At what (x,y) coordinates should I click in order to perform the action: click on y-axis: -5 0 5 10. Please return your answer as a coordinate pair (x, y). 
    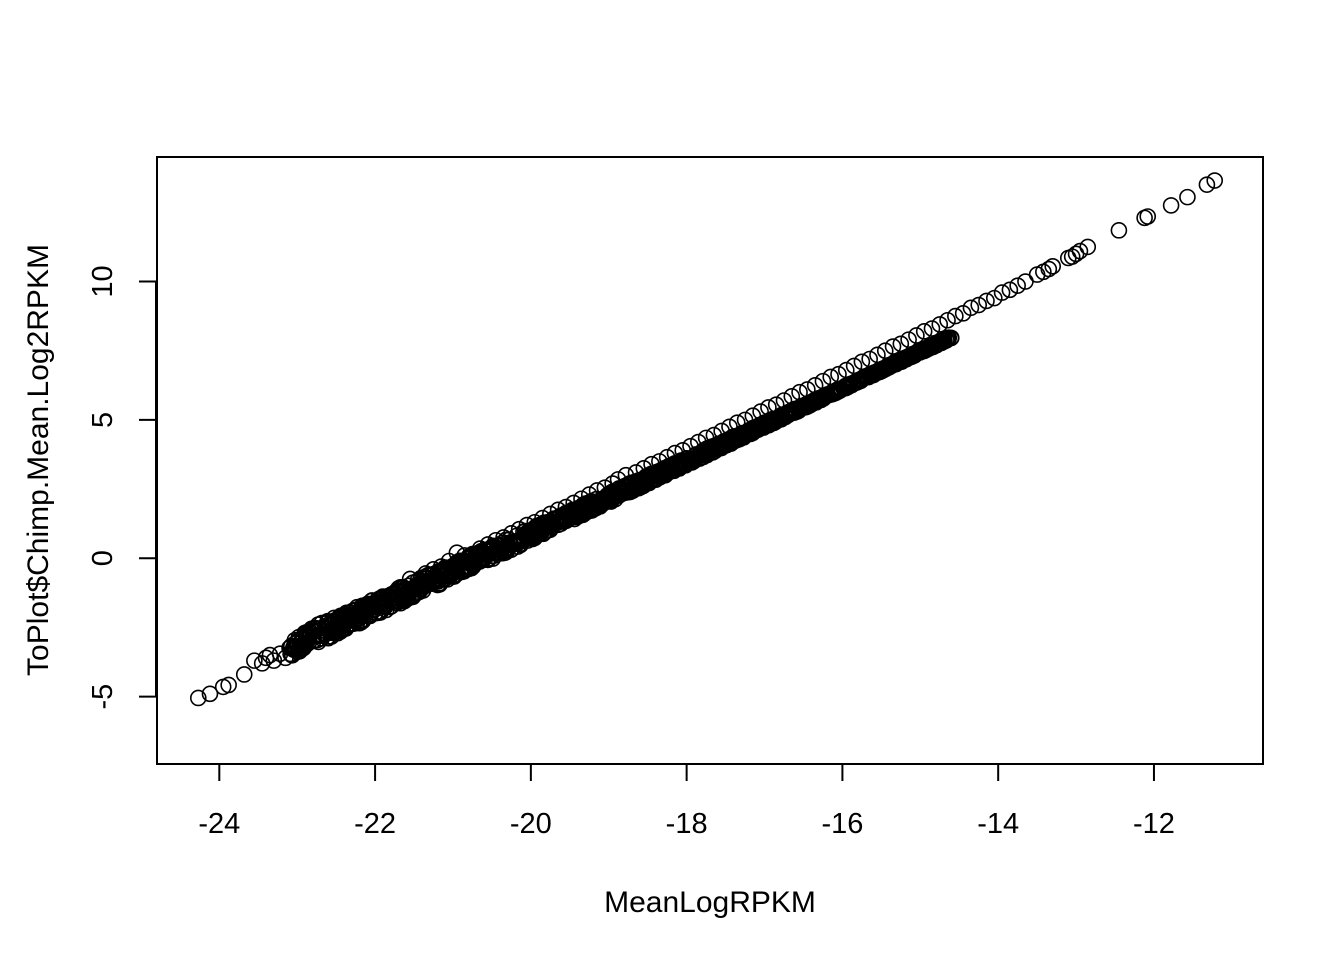
    Looking at the image, I should click on (122, 487).